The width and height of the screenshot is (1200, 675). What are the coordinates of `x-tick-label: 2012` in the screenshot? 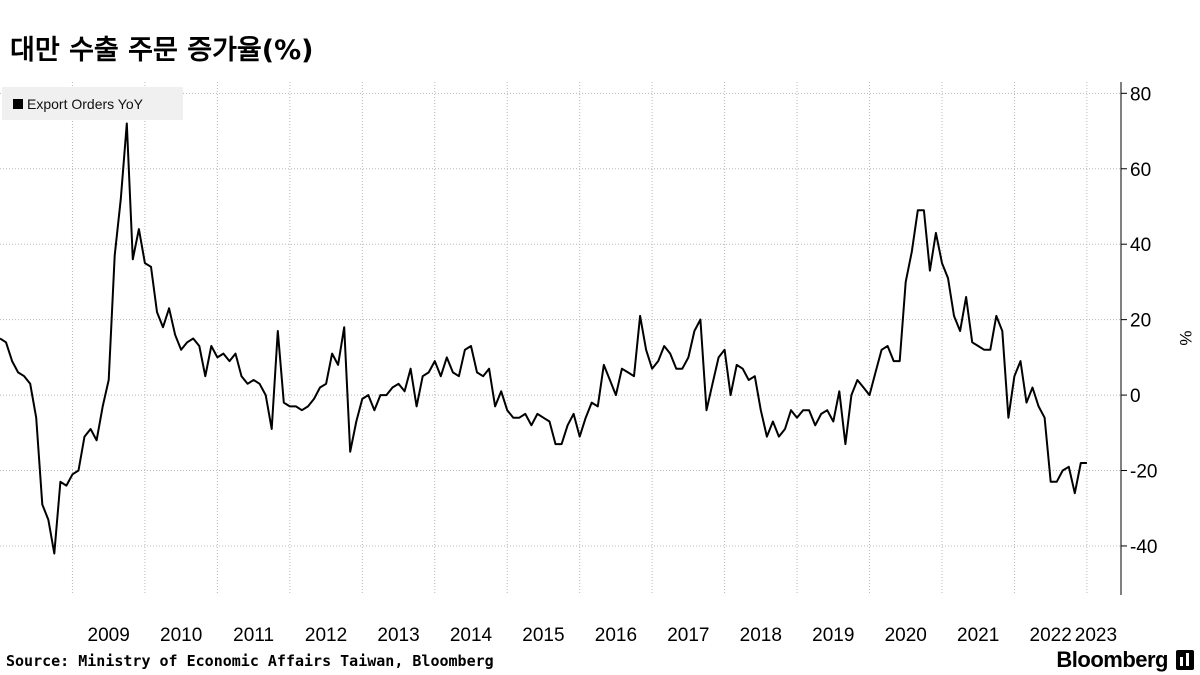 It's located at (326, 635).